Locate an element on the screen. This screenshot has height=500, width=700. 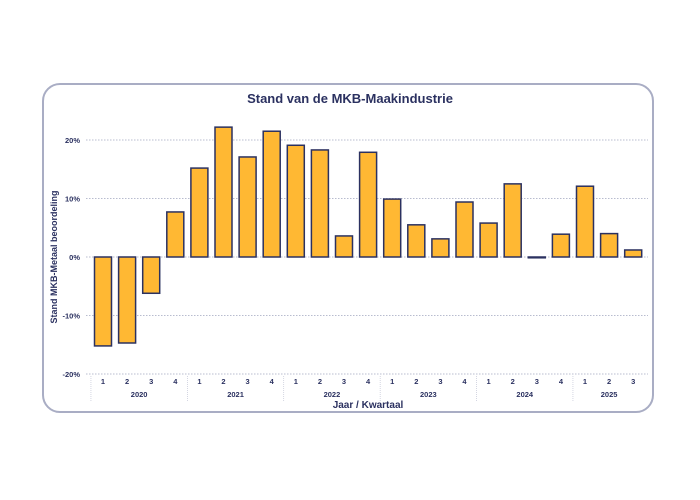
x-group-label: 2020 is located at coordinates (139, 394).